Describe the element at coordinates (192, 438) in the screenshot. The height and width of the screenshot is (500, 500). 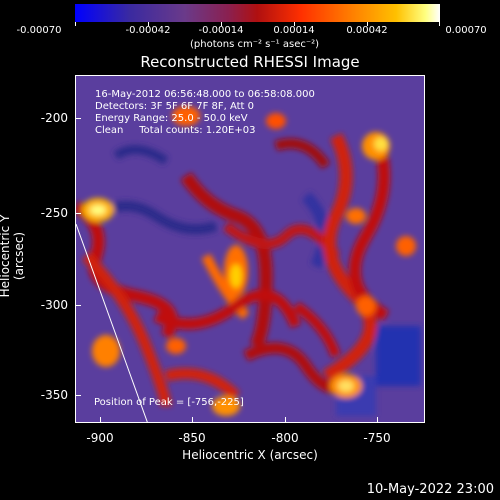
I see `x-tick-label: -850` at that location.